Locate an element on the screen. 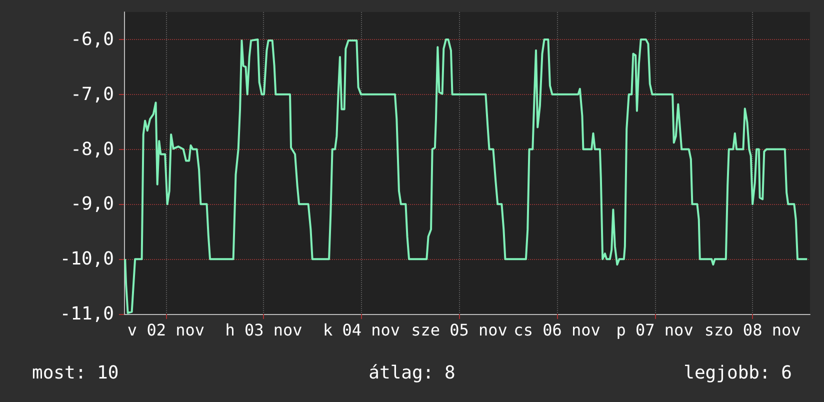 Image resolution: width=824 pixels, height=402 pixels. x-tick-label: k 04 nov is located at coordinates (361, 330).